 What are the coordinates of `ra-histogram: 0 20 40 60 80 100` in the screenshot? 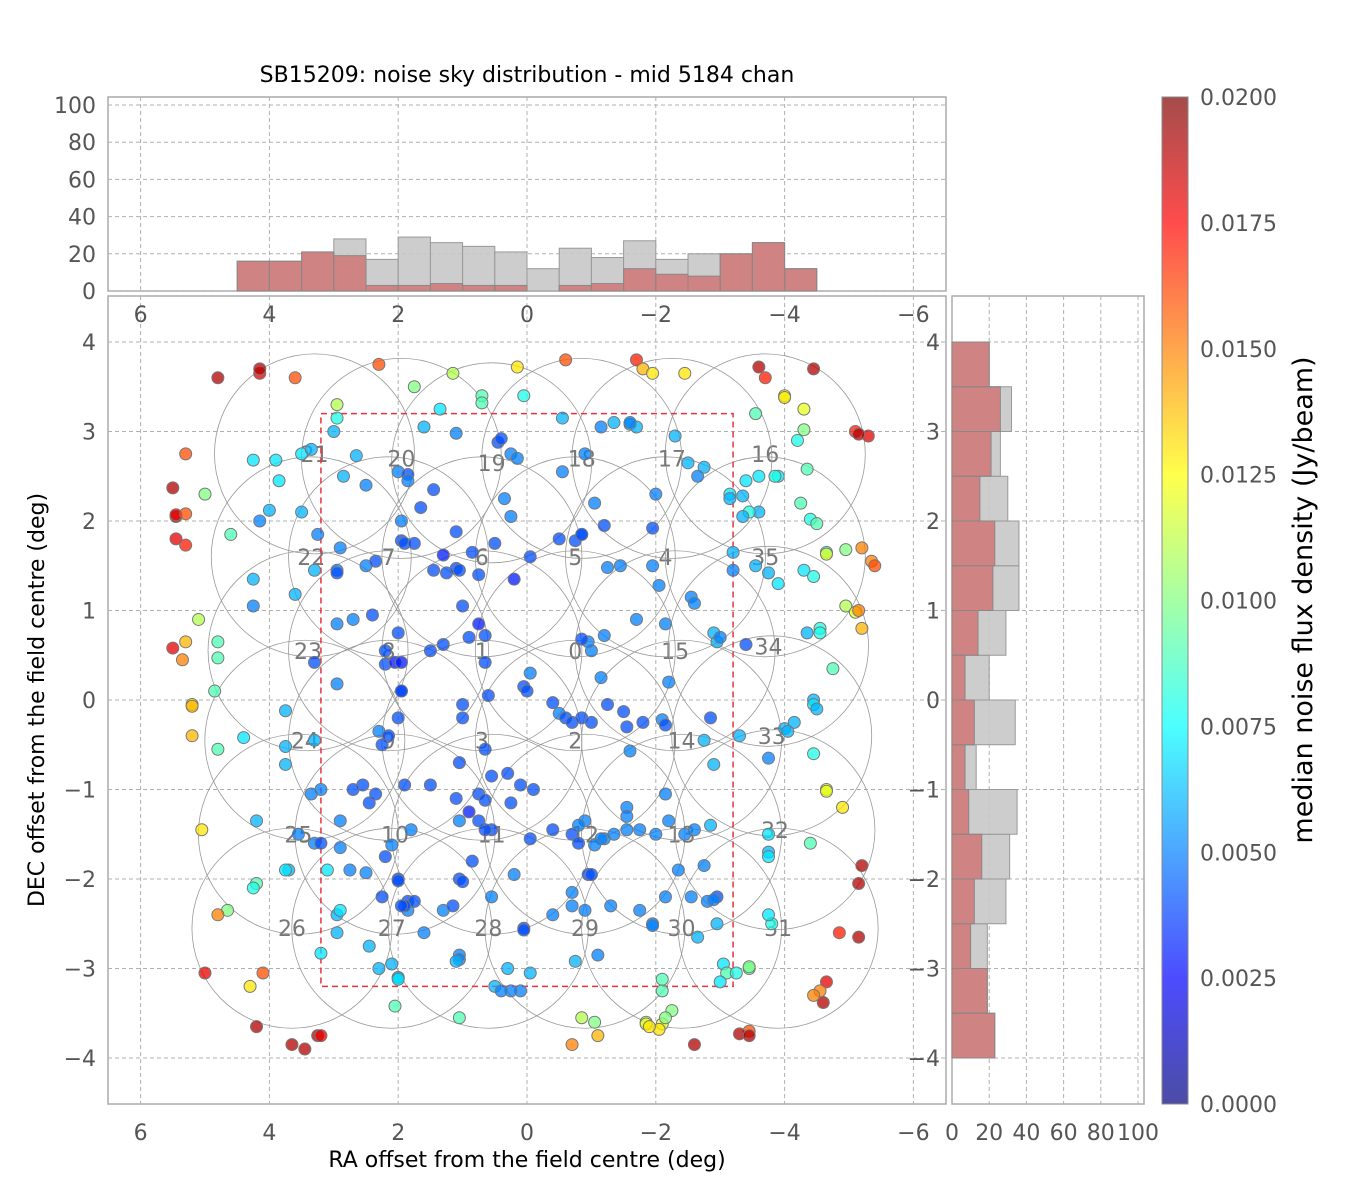 It's located at (500, 199).